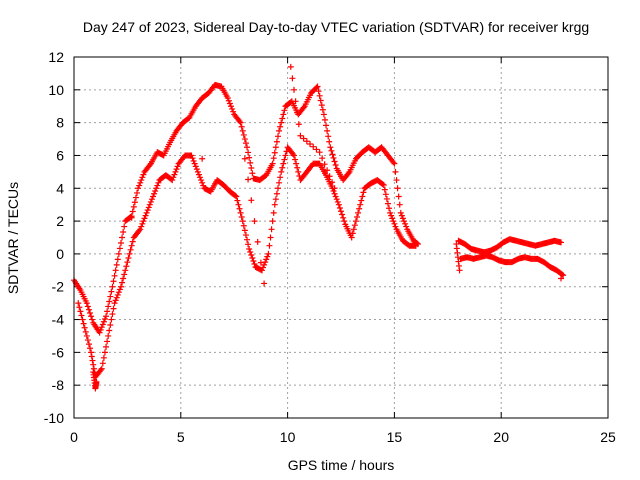  Describe the element at coordinates (501, 437) in the screenshot. I see `x-tick-label: 20` at that location.